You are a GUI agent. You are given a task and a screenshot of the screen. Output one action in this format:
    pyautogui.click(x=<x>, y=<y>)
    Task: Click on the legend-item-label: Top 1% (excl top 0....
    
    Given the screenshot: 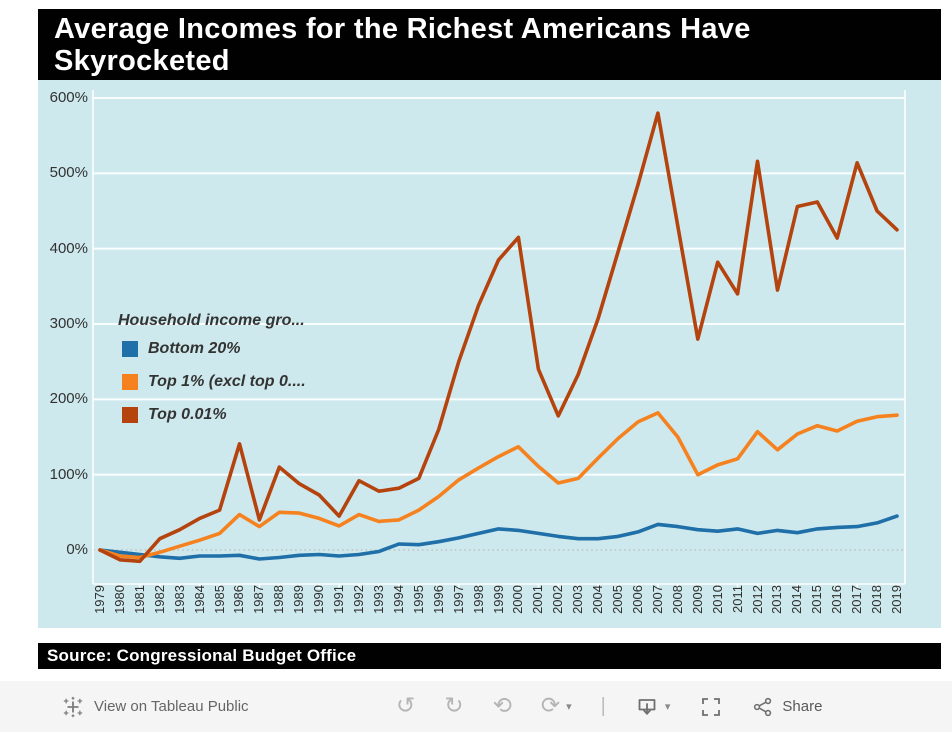 What is the action you would take?
    pyautogui.click(x=227, y=381)
    